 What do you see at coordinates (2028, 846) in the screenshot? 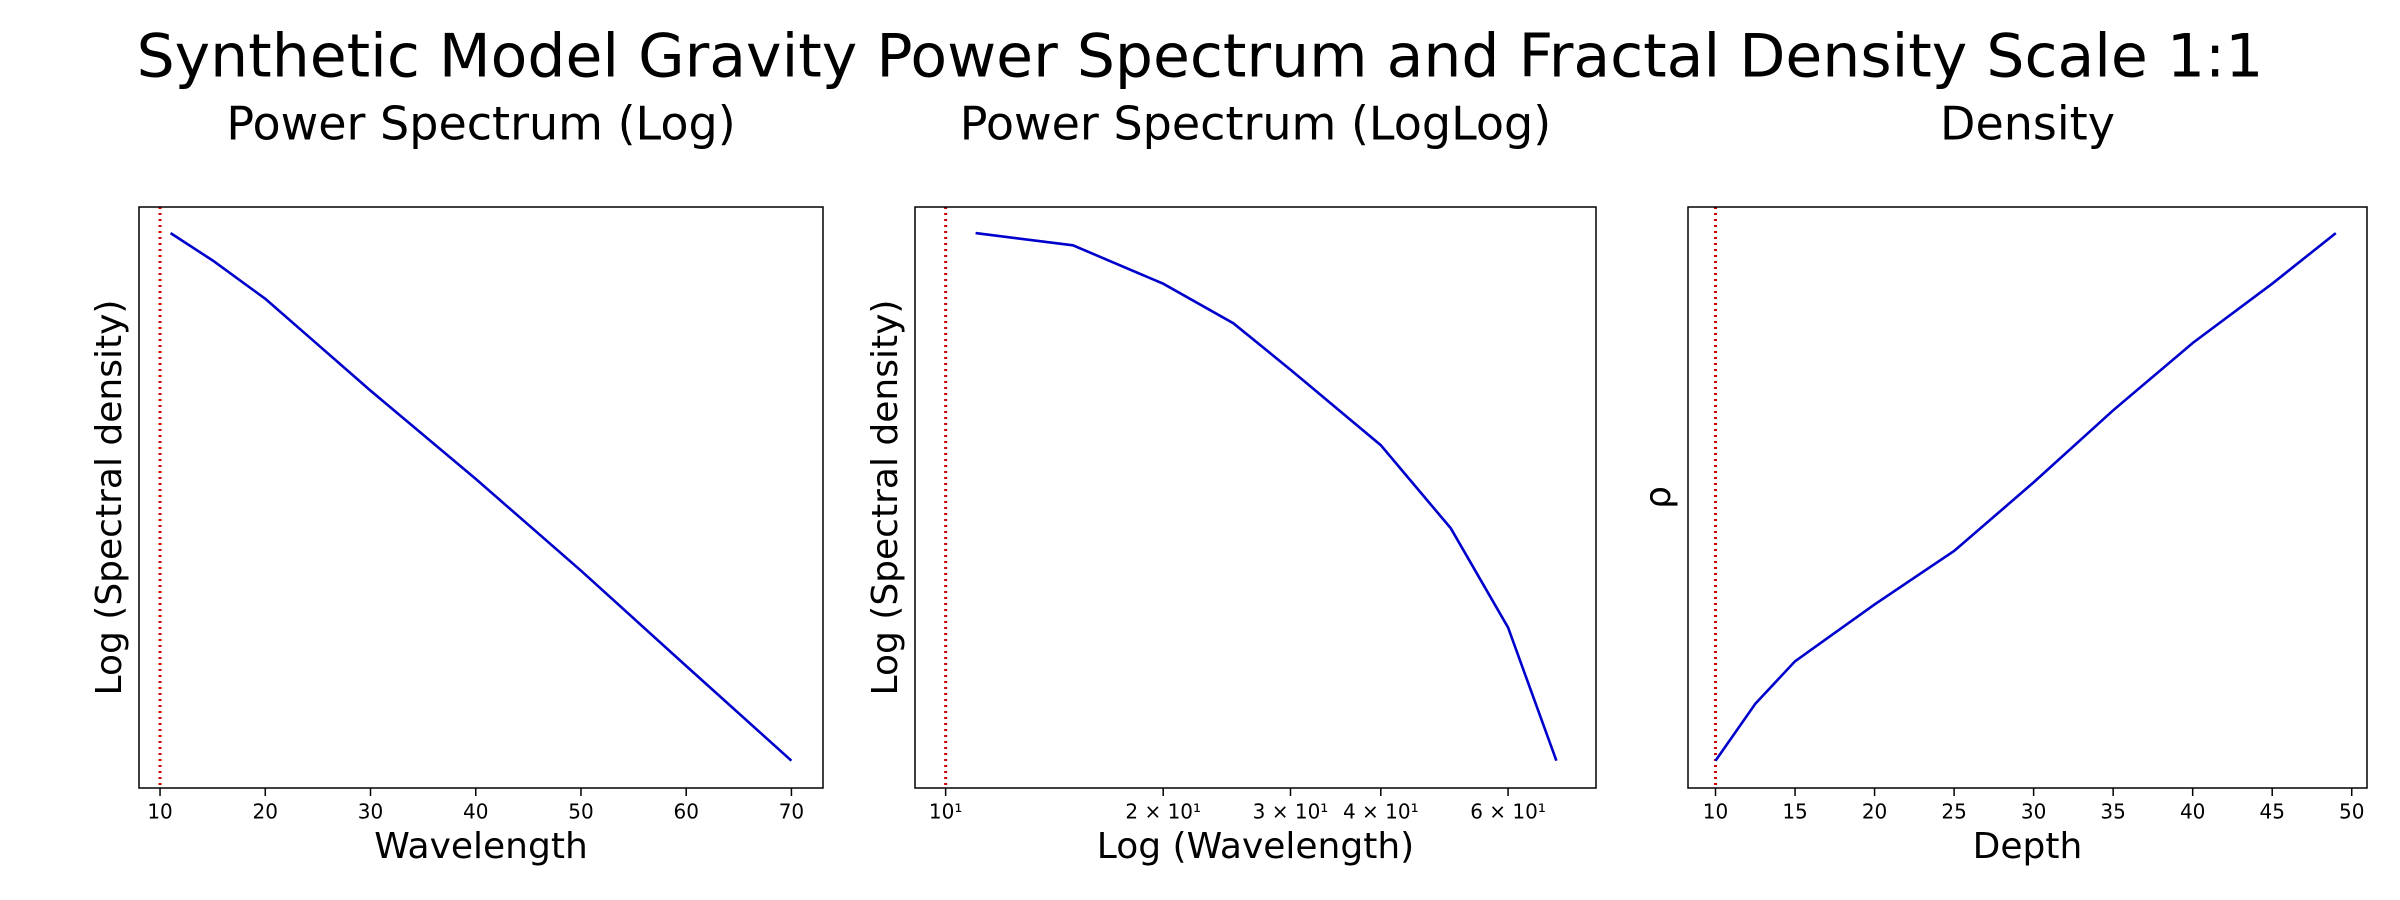
I see `x-axis-label: Depth` at bounding box center [2028, 846].